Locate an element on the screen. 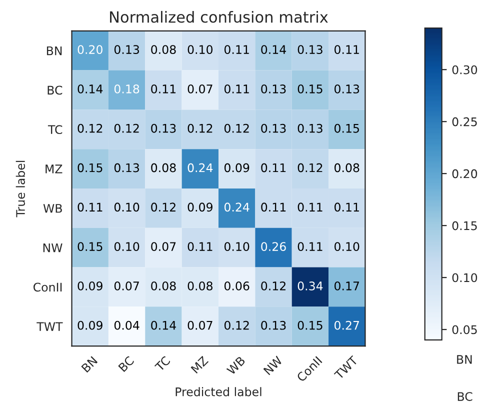 The width and height of the screenshot is (485, 412). y-tick-label: BC is located at coordinates (55, 90).